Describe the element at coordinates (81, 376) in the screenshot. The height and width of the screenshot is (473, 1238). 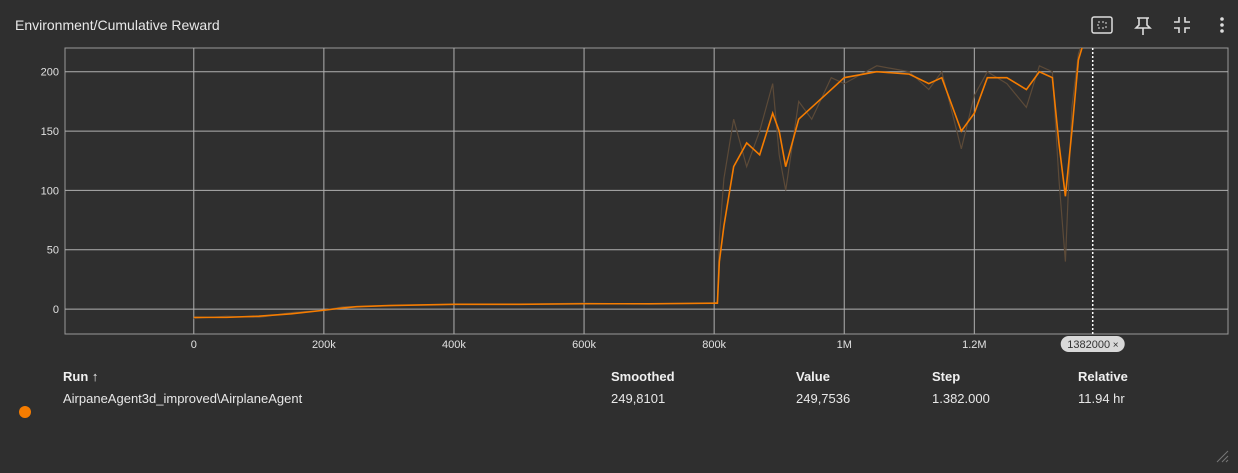
I see `column-header: Run ↑` at that location.